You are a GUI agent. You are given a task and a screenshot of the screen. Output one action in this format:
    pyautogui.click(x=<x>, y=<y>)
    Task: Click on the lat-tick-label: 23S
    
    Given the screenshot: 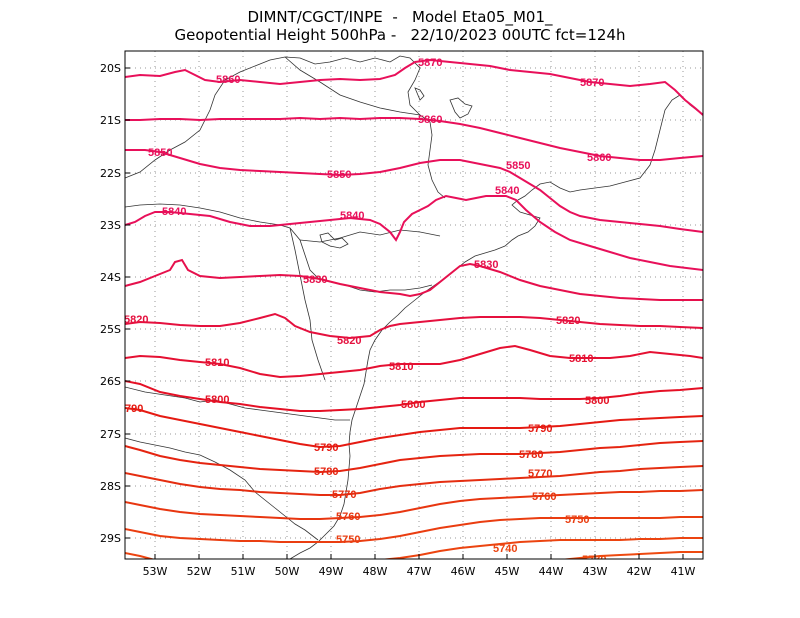 What is the action you would take?
    pyautogui.click(x=110, y=225)
    